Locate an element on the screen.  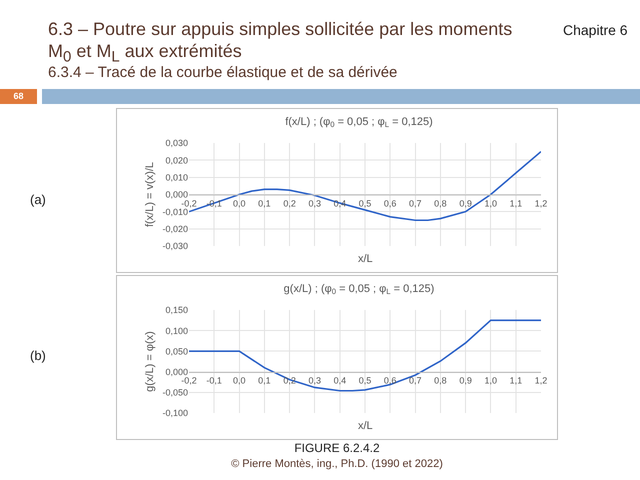
y-tick-label: -0,010 is located at coordinates (175, 211).